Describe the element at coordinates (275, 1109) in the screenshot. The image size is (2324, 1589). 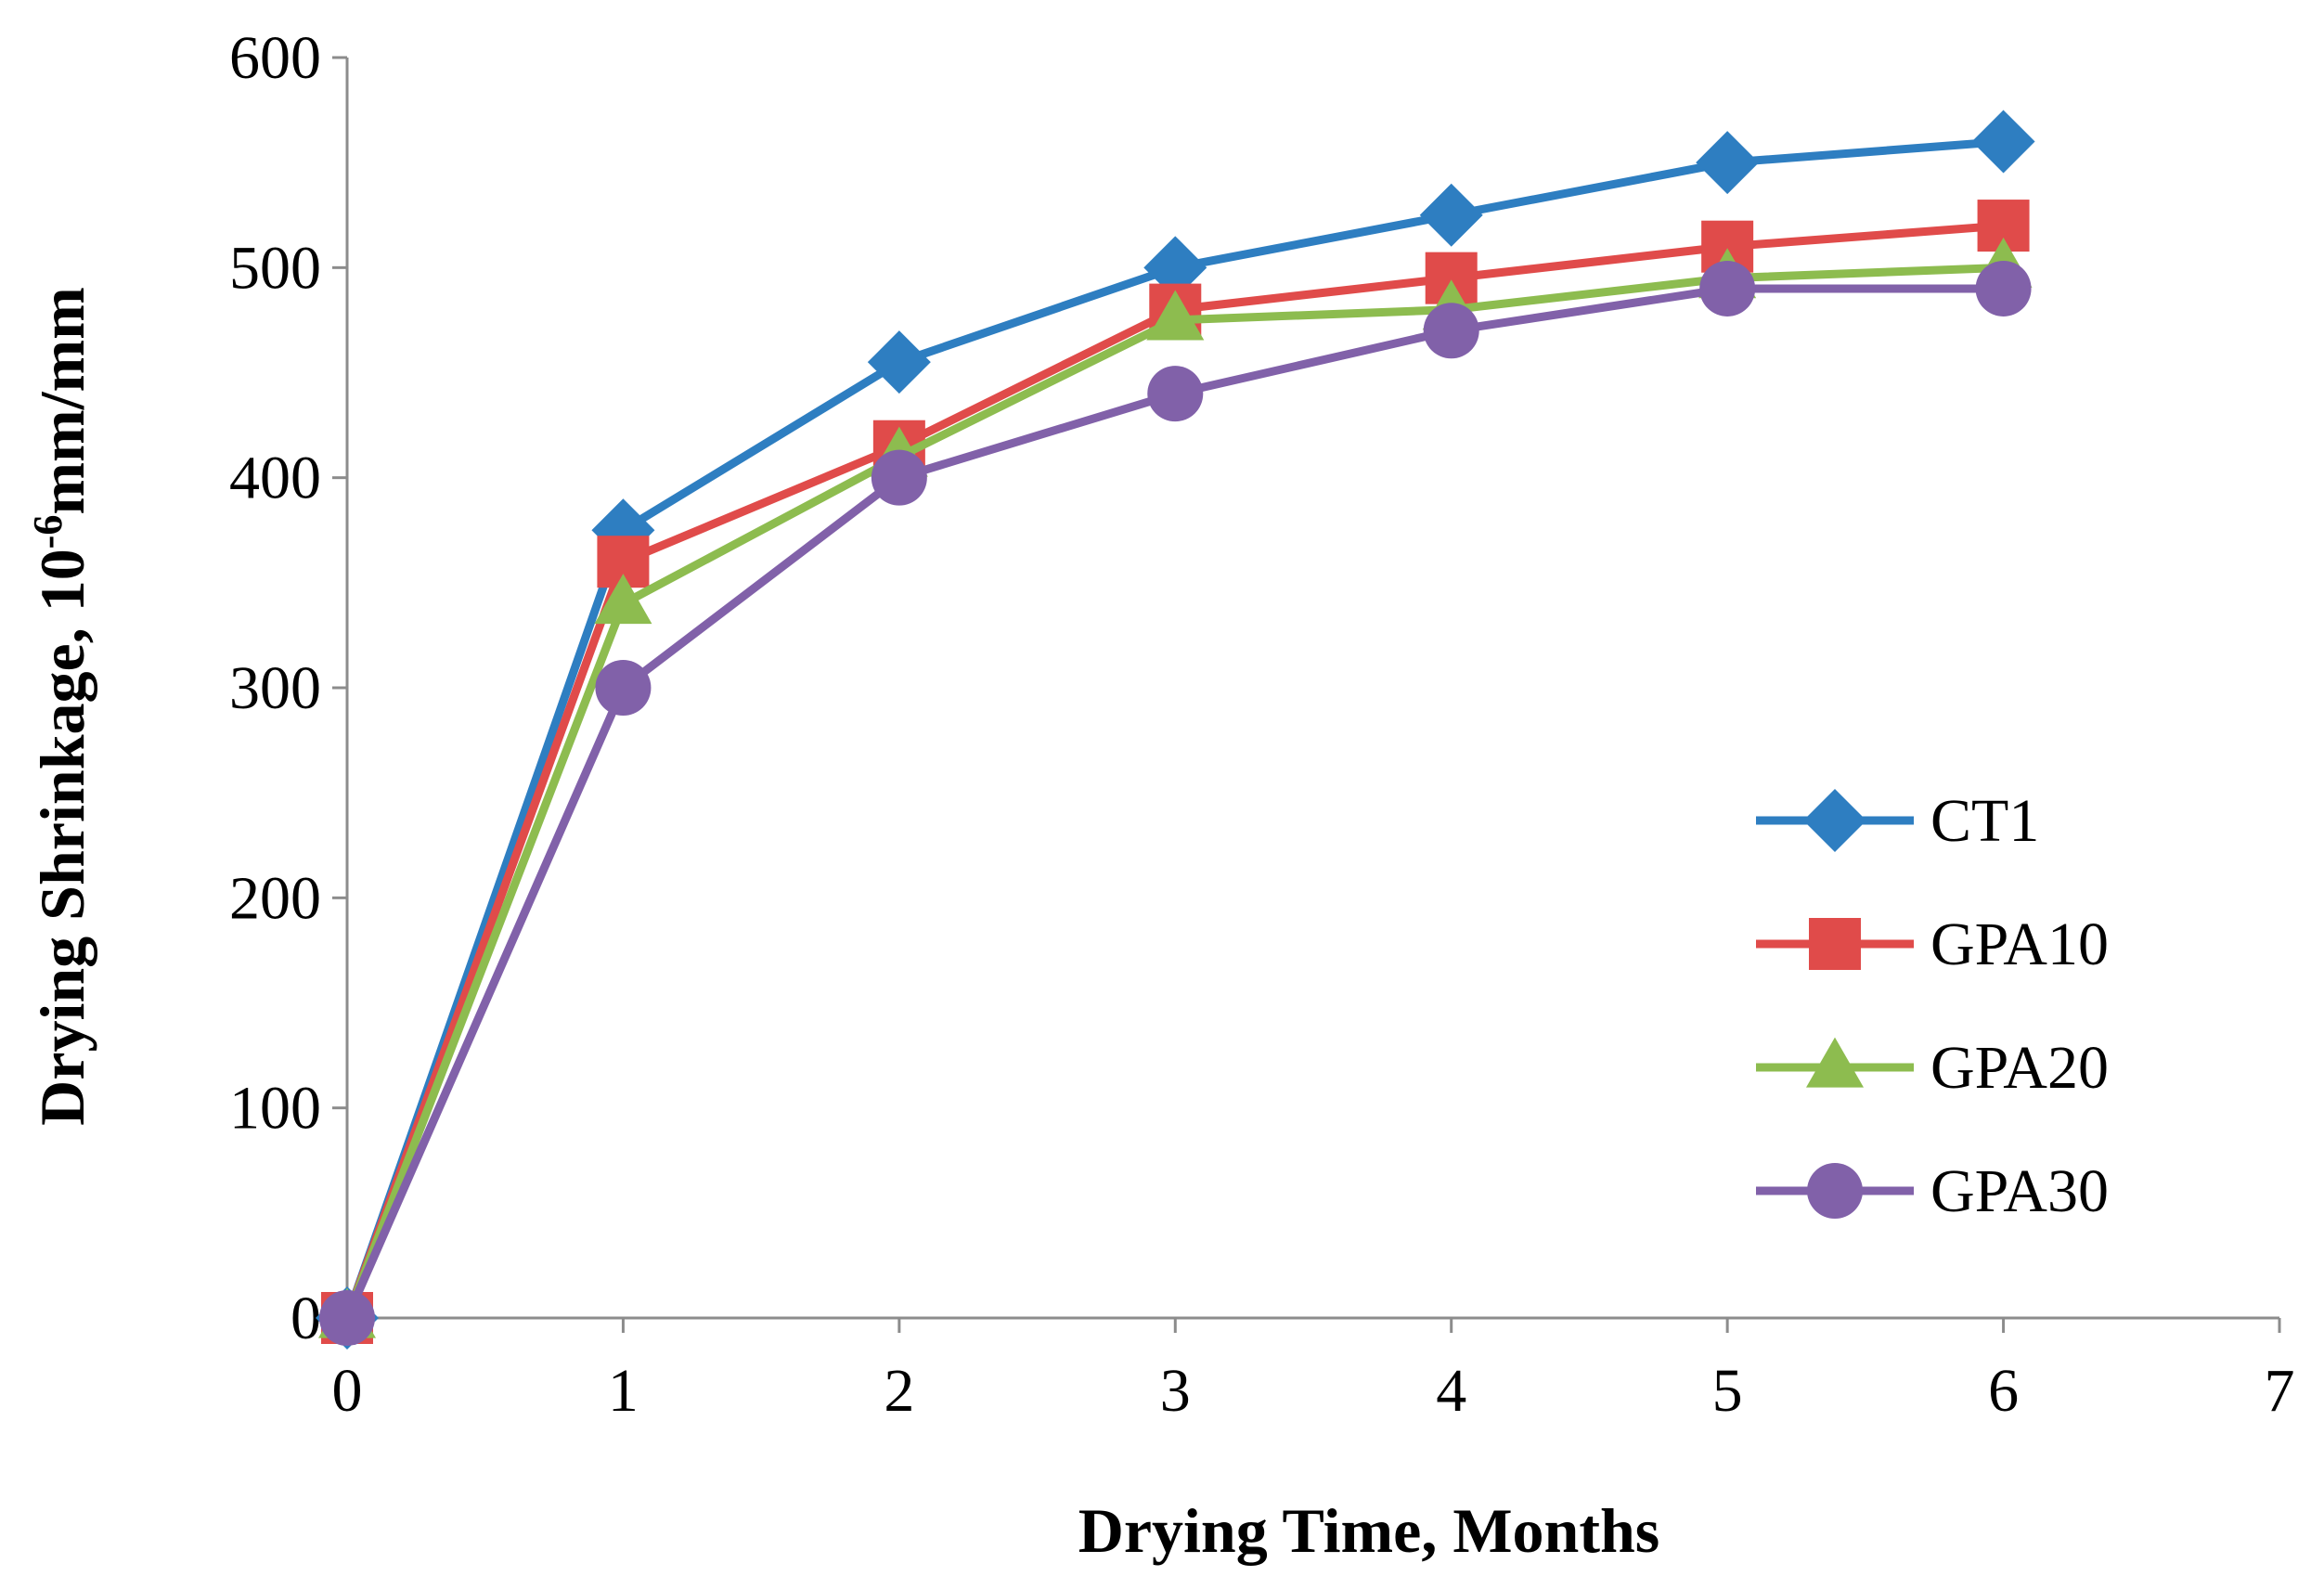
I see `y-tick-label: 100` at that location.